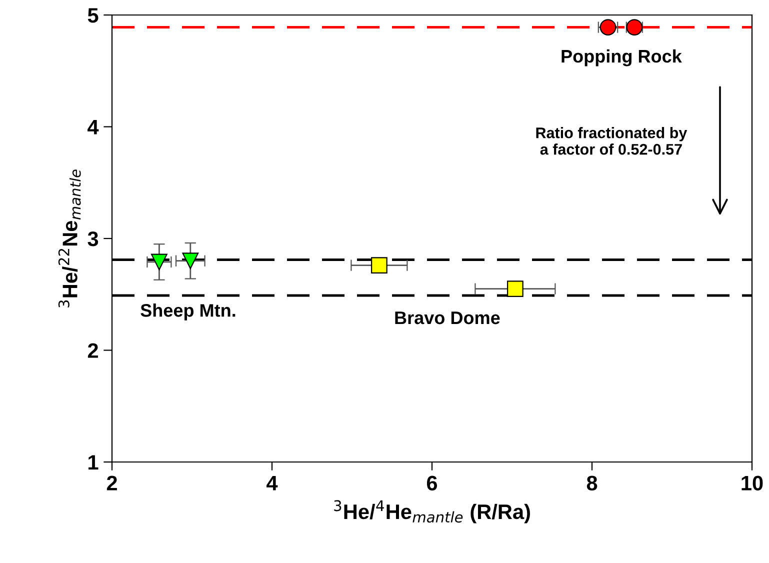 The height and width of the screenshot is (563, 769). What do you see at coordinates (69, 239) in the screenshot?
I see `y-axis-title: $^{3}$He/$^{22}$Ne$_{mantle}$` at bounding box center [69, 239].